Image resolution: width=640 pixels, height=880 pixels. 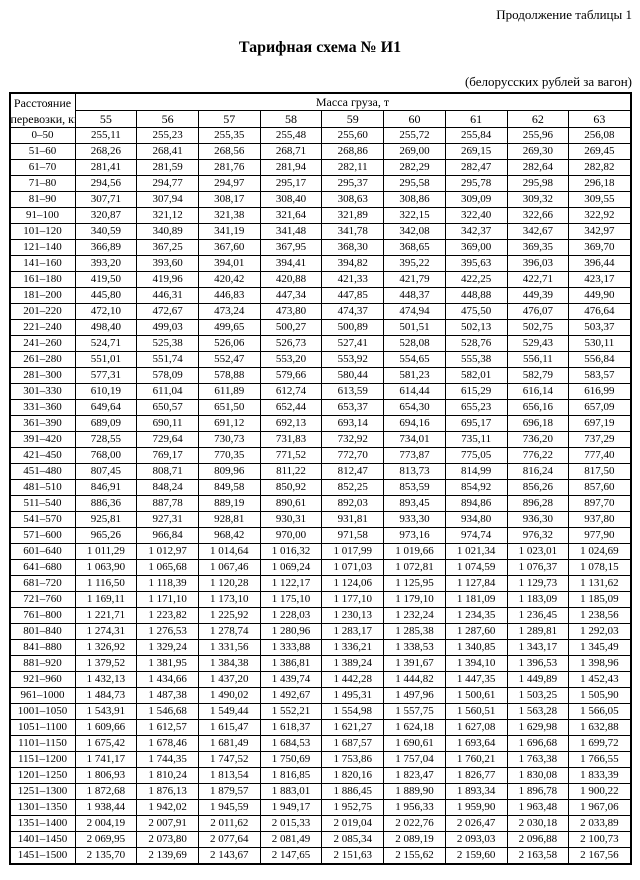 What do you see at coordinates (229, 359) in the screenshot?
I see `tariff-cell: 552,47` at bounding box center [229, 359].